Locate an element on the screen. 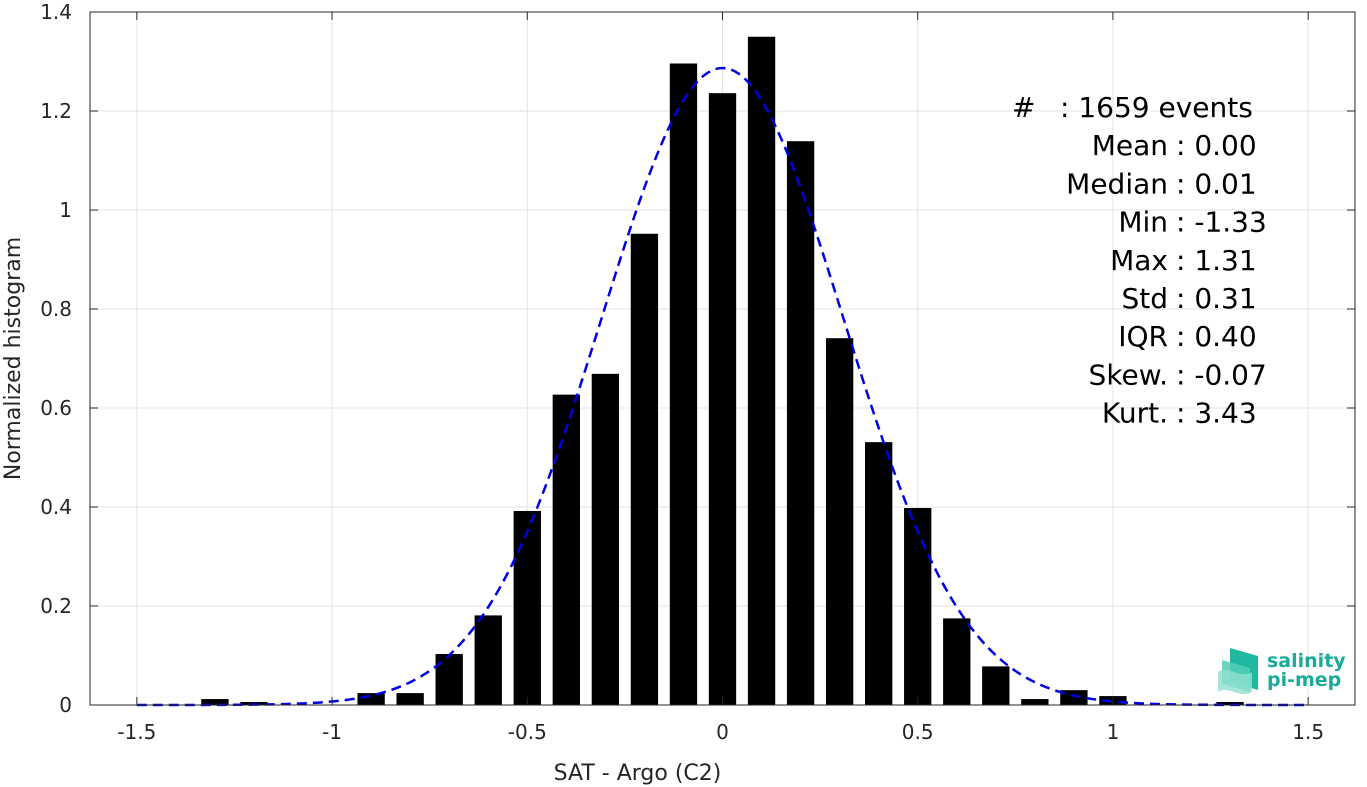 Image resolution: width=1367 pixels, height=787 pixels. stat-value: : 0.40 is located at coordinates (1216, 336).